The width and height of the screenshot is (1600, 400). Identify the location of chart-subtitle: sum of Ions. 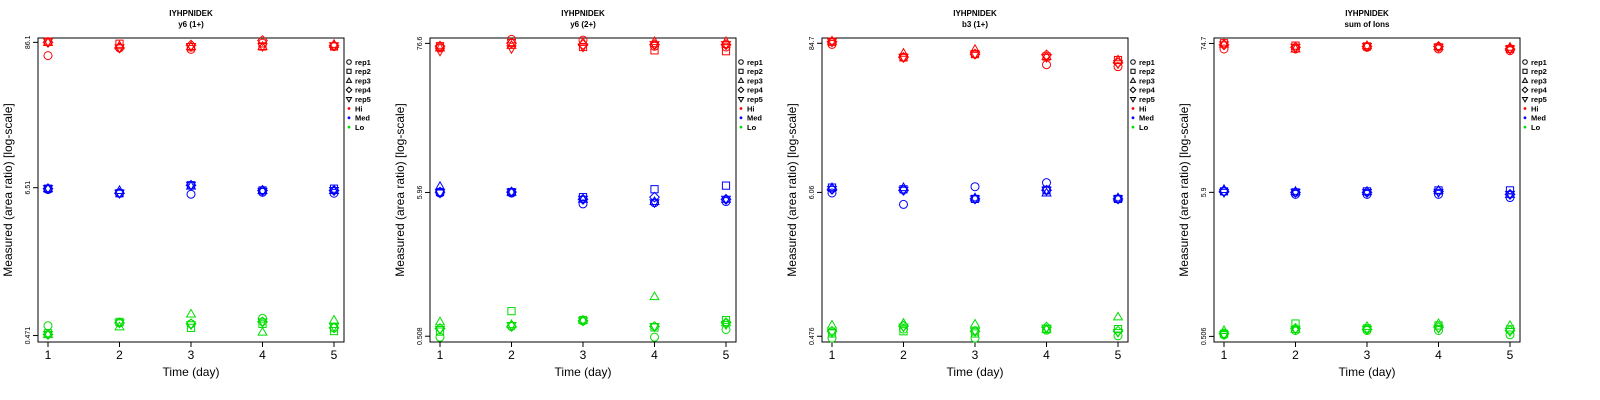
(1367, 24).